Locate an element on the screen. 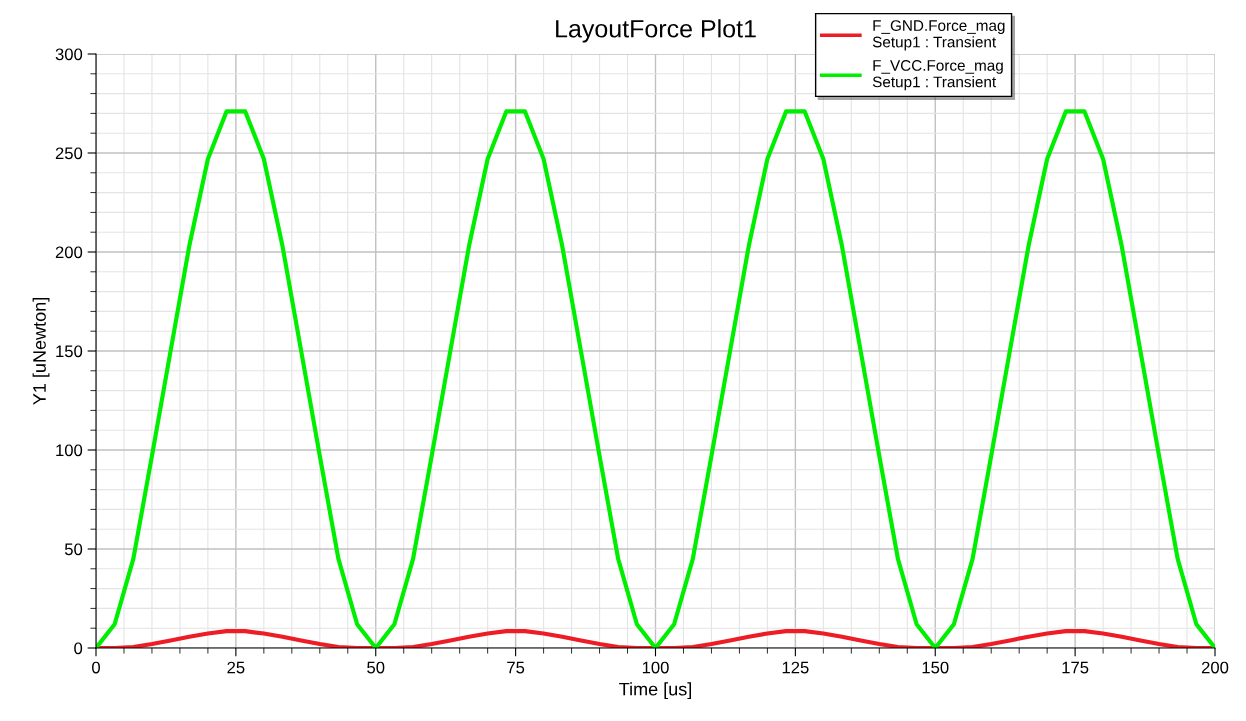 The width and height of the screenshot is (1246, 721). y-tick-label: 200 is located at coordinates (69, 252).